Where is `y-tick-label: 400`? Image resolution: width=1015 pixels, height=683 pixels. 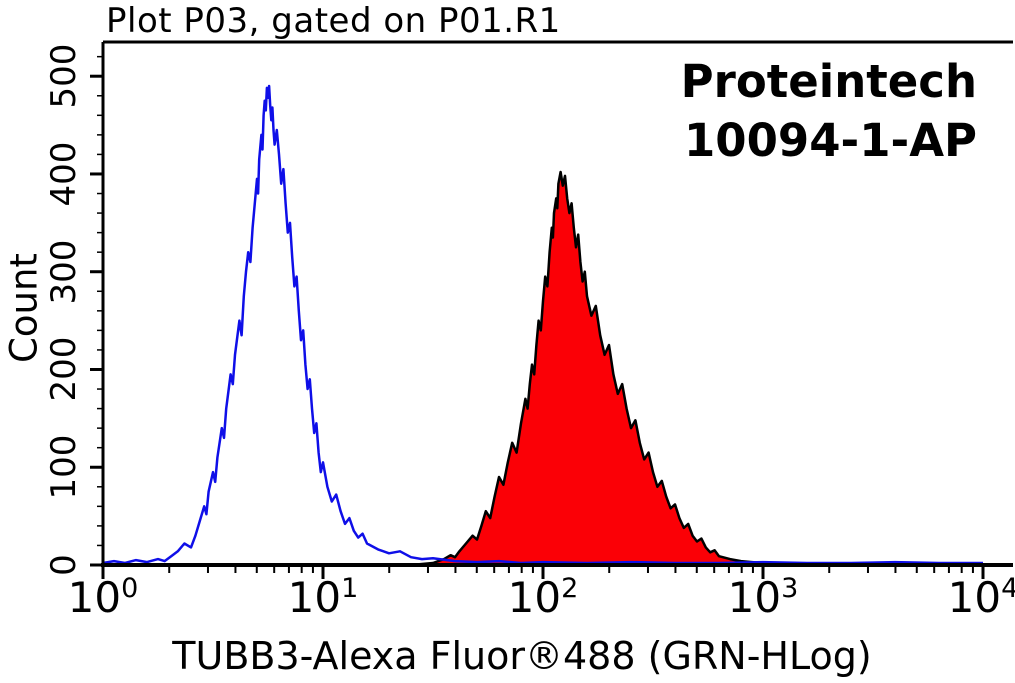
y-tick-label: 400 is located at coordinates (64, 174).